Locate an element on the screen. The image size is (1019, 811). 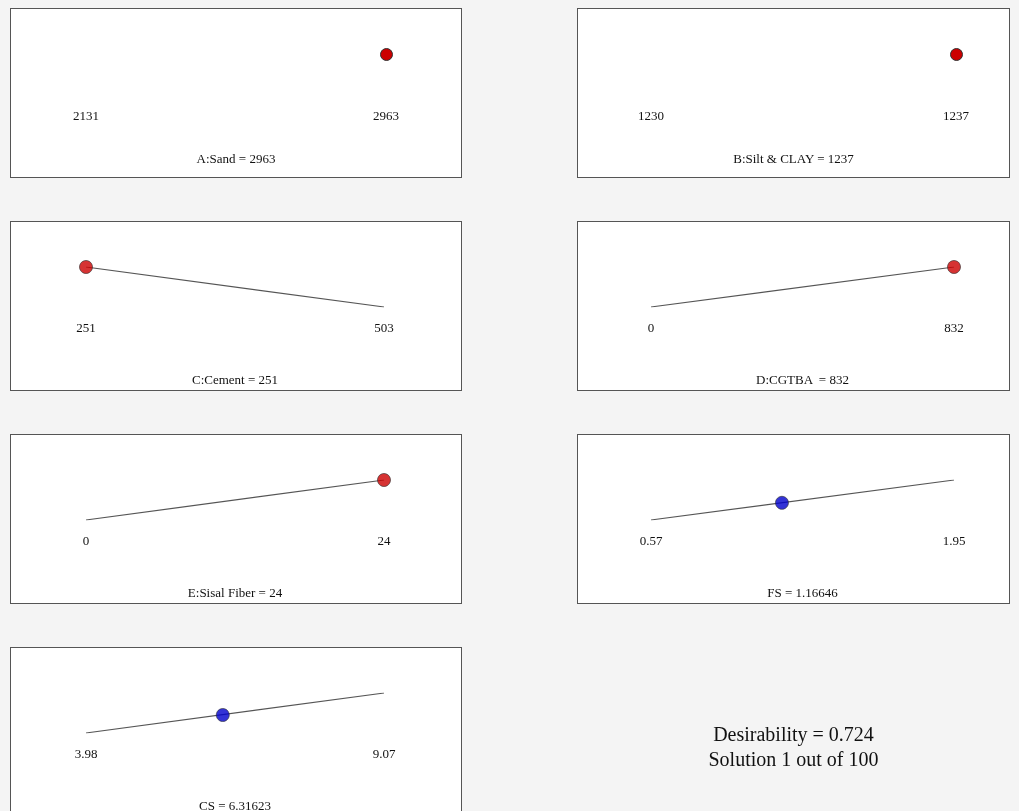
x-tick-label: 24 is located at coordinates (384, 540).